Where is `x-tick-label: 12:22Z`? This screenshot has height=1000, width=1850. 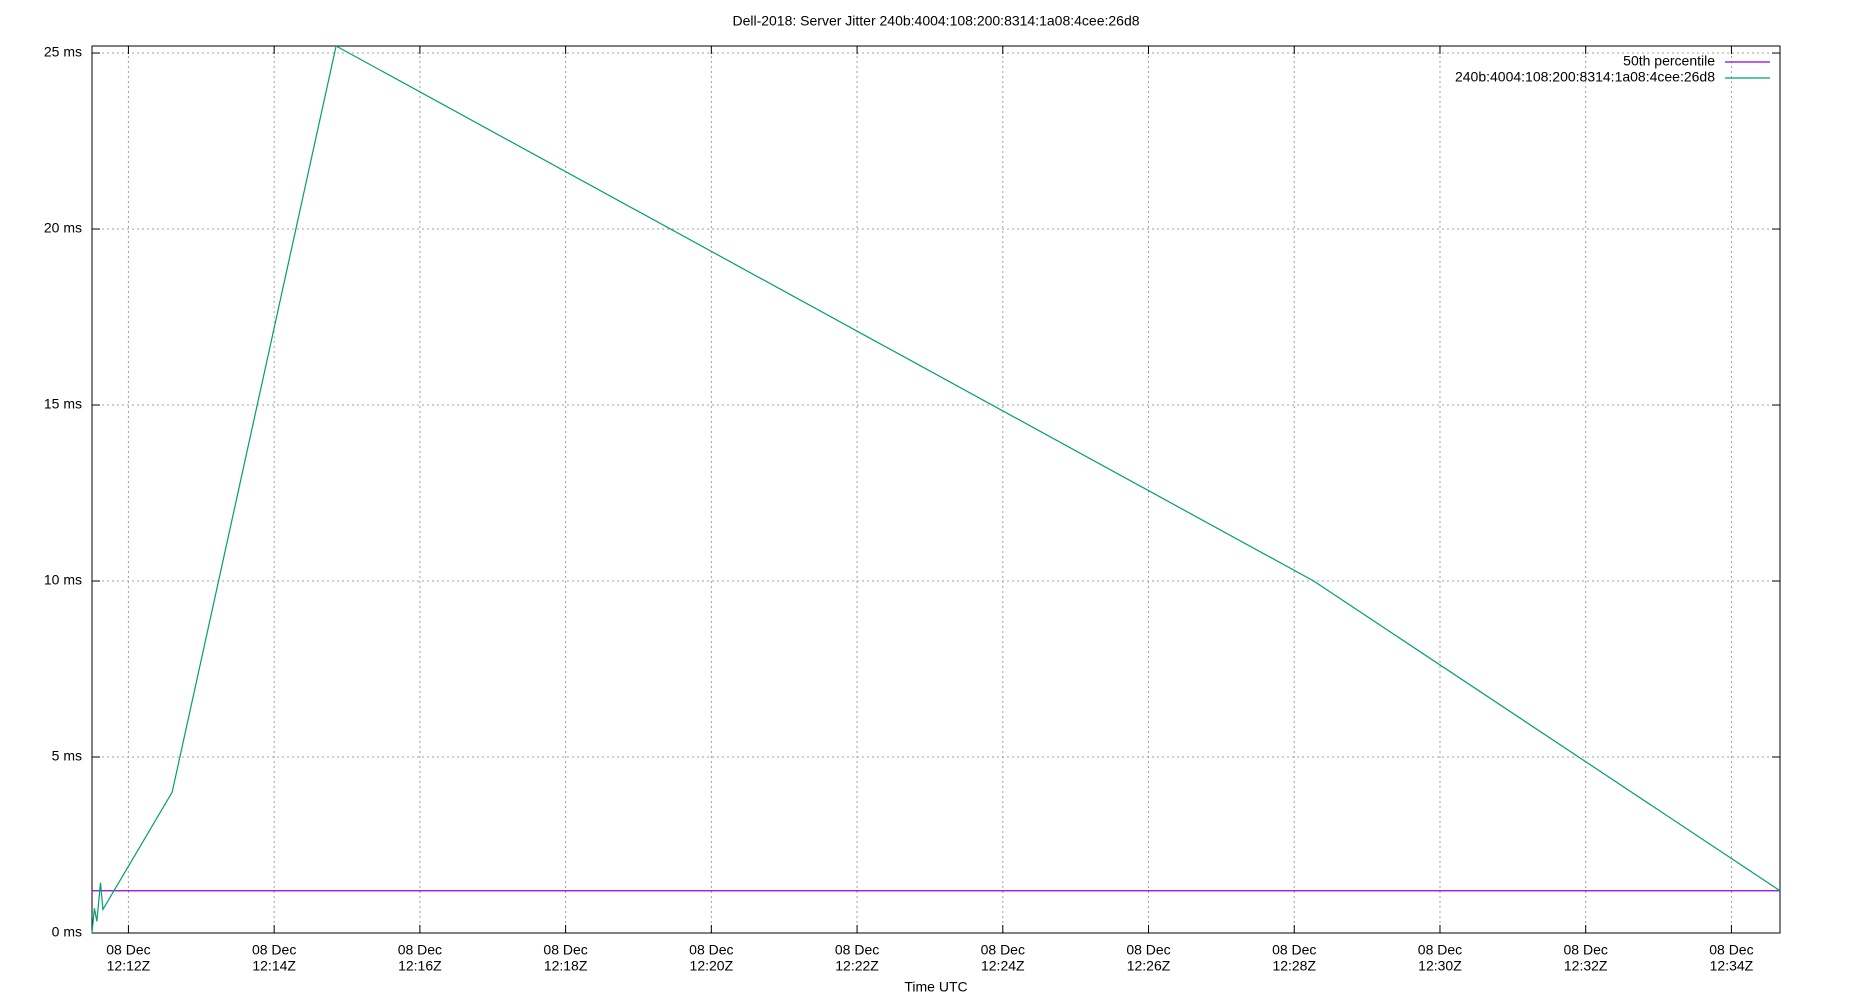
x-tick-label: 12:22Z is located at coordinates (857, 966).